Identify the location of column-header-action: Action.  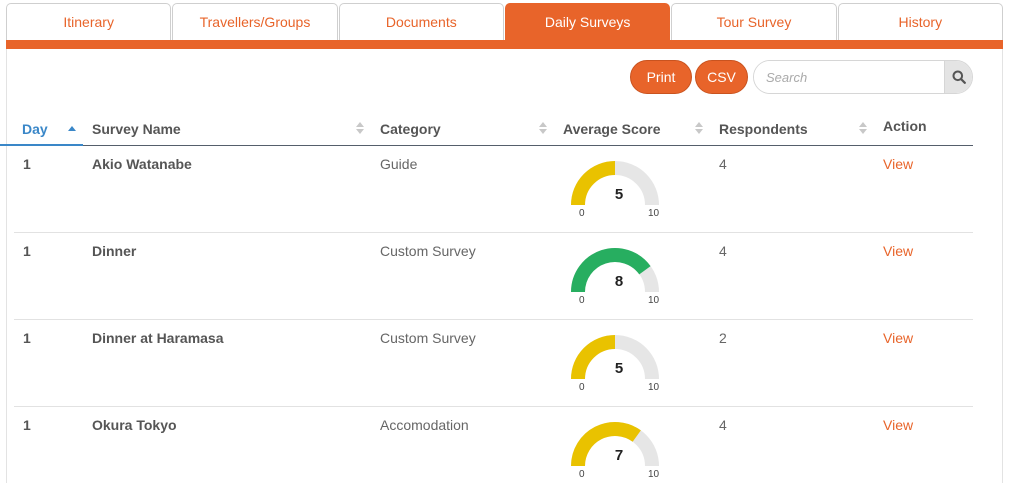
(905, 126).